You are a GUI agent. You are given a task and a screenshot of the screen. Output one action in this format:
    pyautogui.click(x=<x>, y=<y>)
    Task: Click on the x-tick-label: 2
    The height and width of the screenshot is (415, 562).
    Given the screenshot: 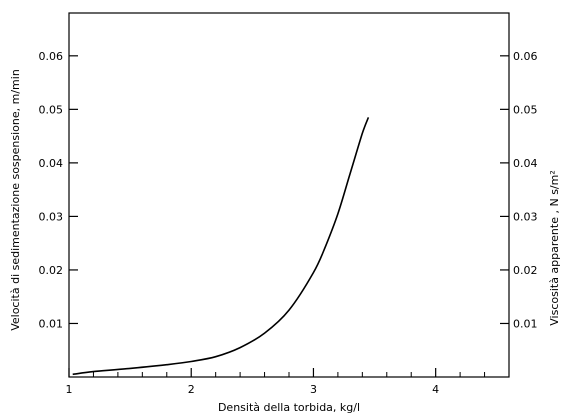 What is the action you would take?
    pyautogui.click(x=191, y=389)
    